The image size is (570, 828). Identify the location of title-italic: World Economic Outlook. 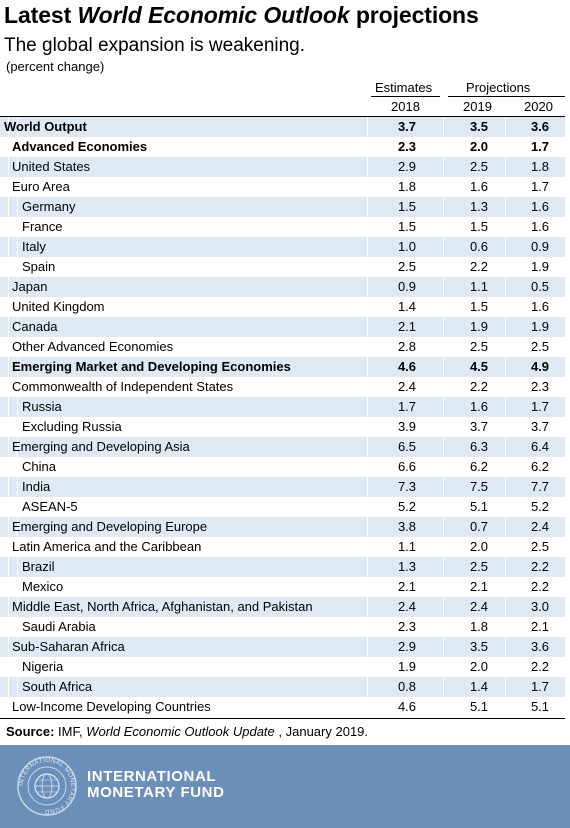
(213, 15).